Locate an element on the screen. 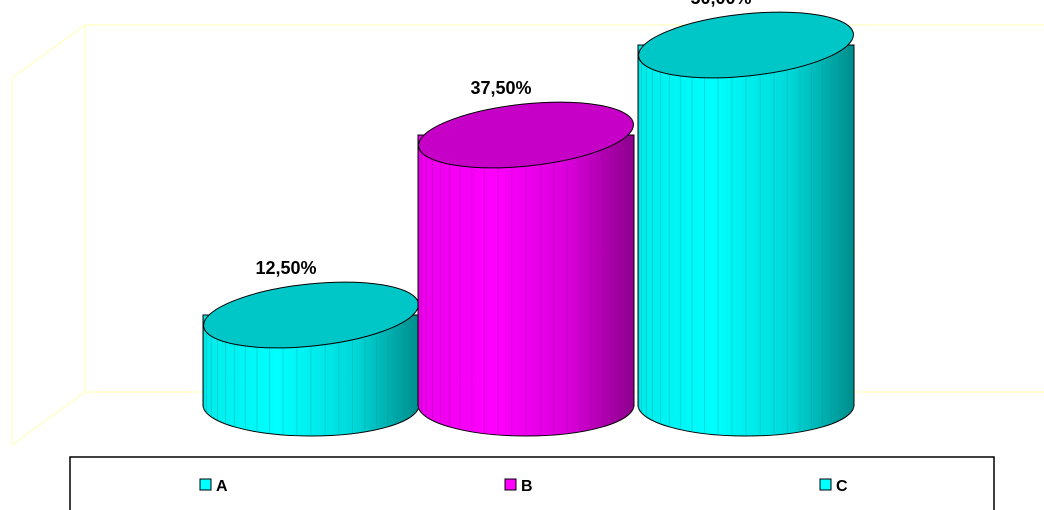 The height and width of the screenshot is (510, 1044). legend-label-c: C is located at coordinates (842, 486).